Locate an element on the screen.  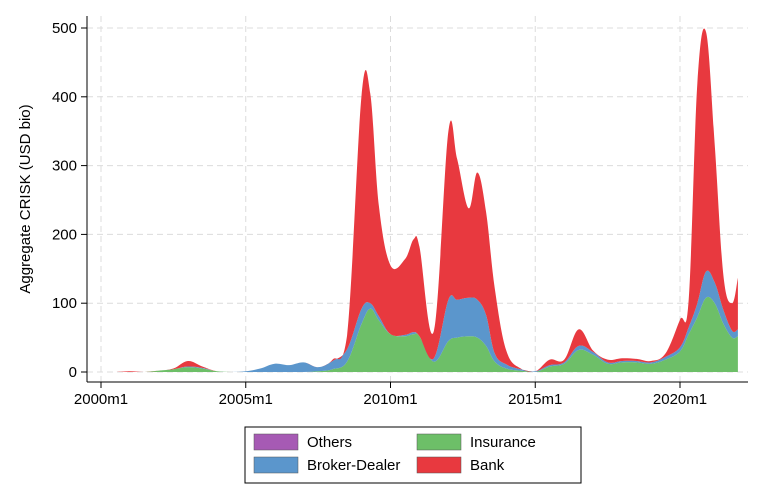
legend-swatch-broker-dealer is located at coordinates (276, 465).